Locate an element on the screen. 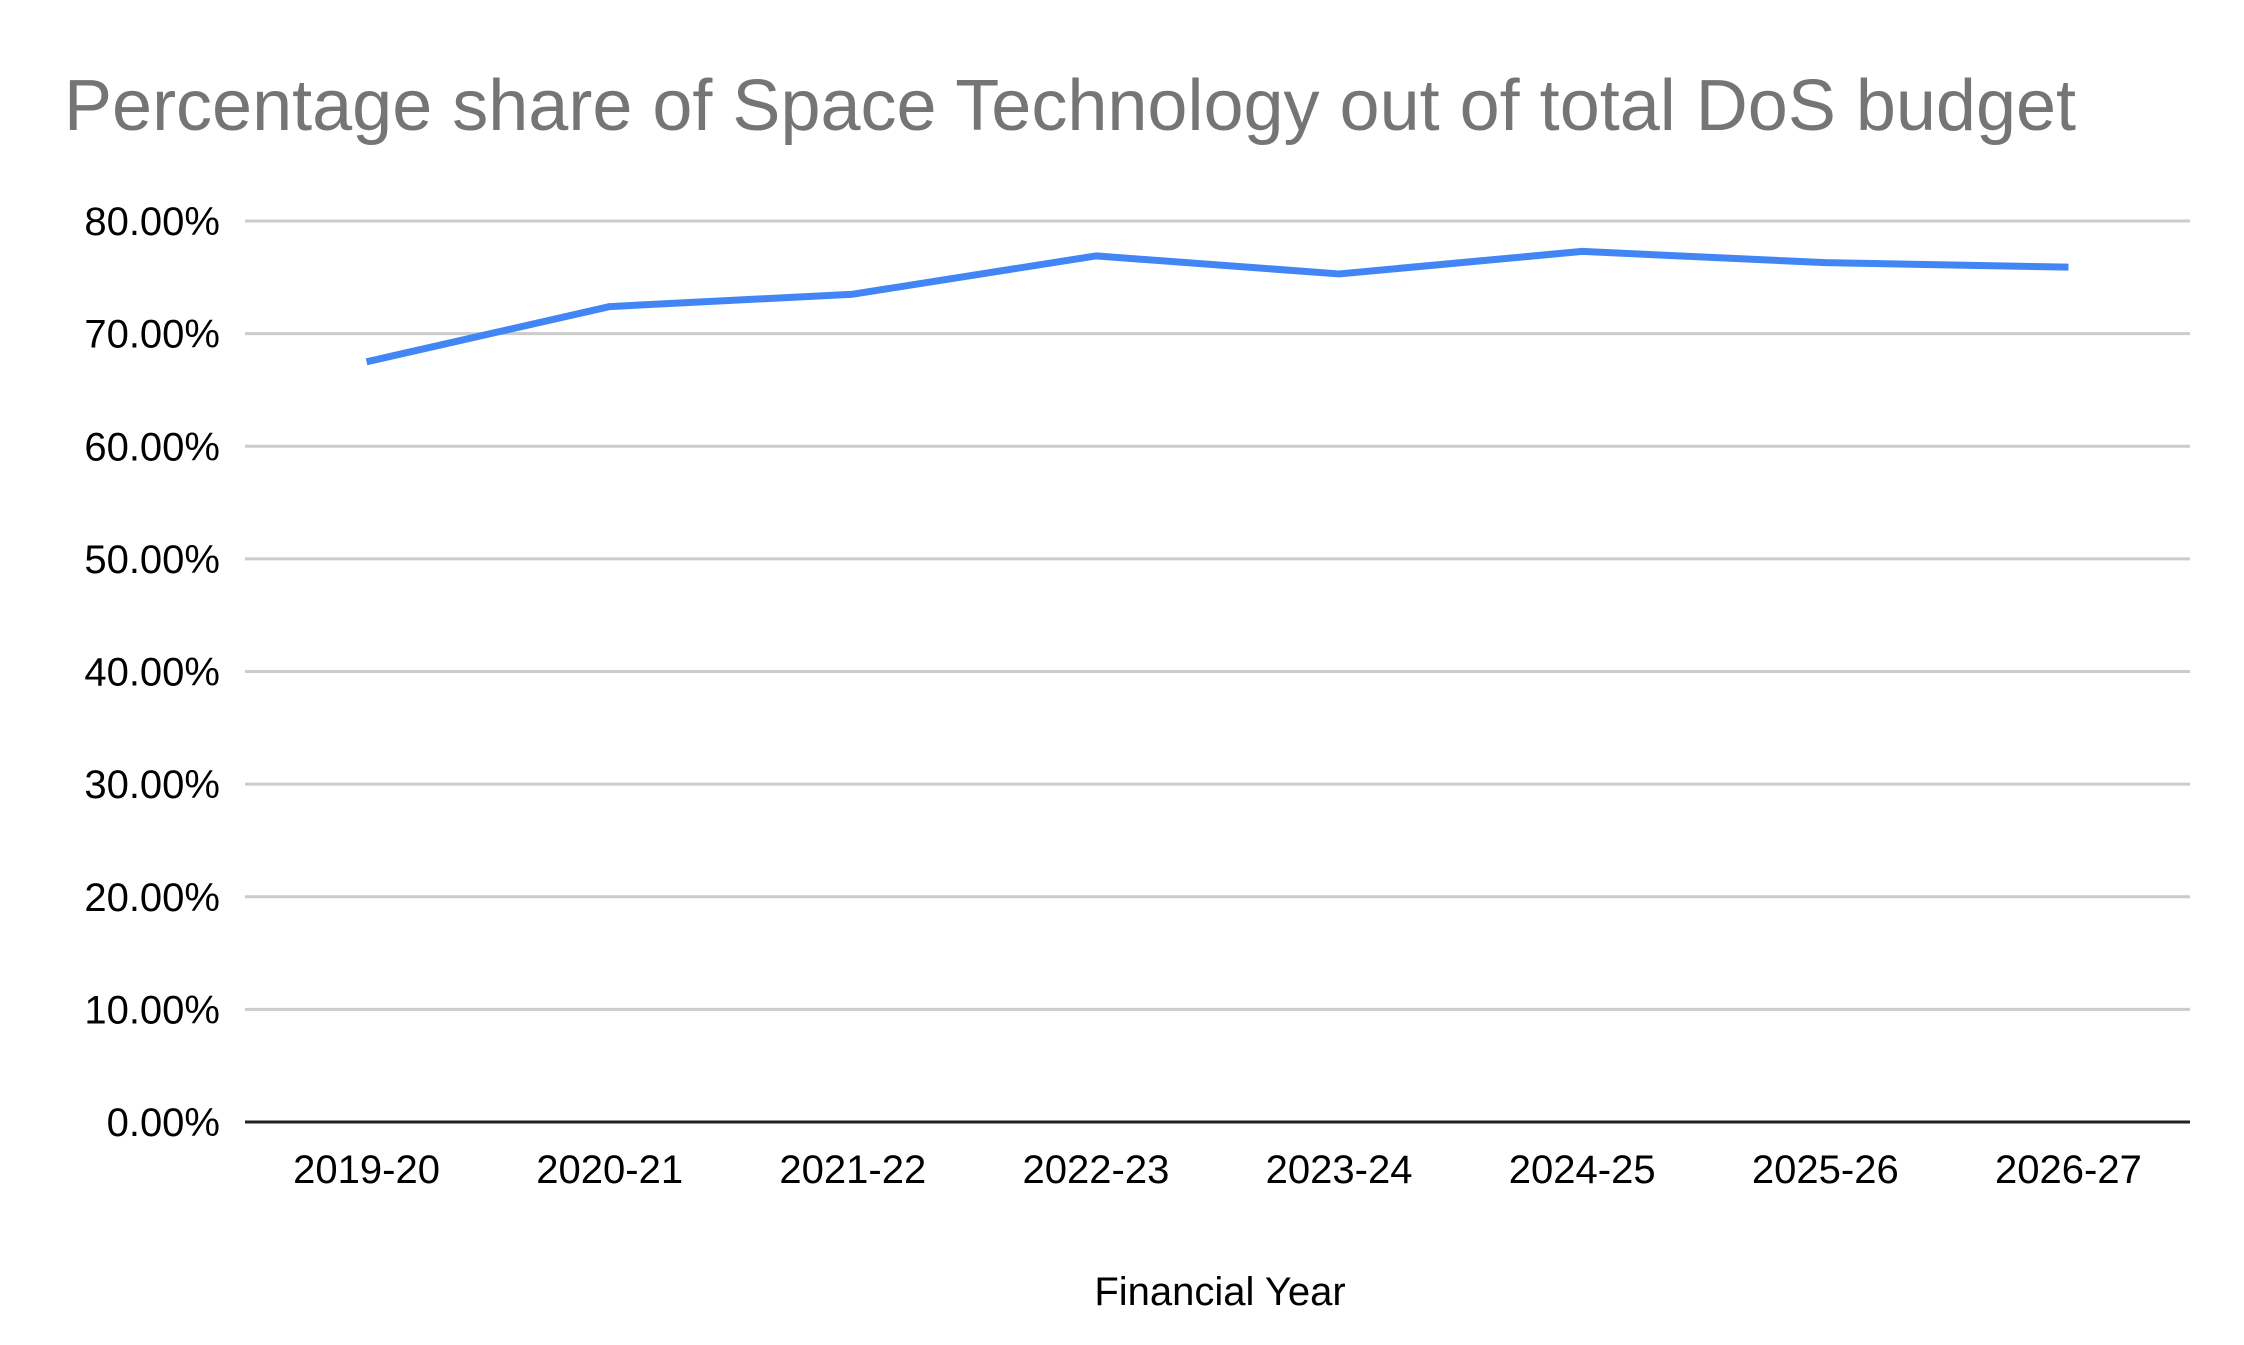 The width and height of the screenshot is (2244, 1345). x-tick-label: 2025-26 is located at coordinates (1825, 1170).